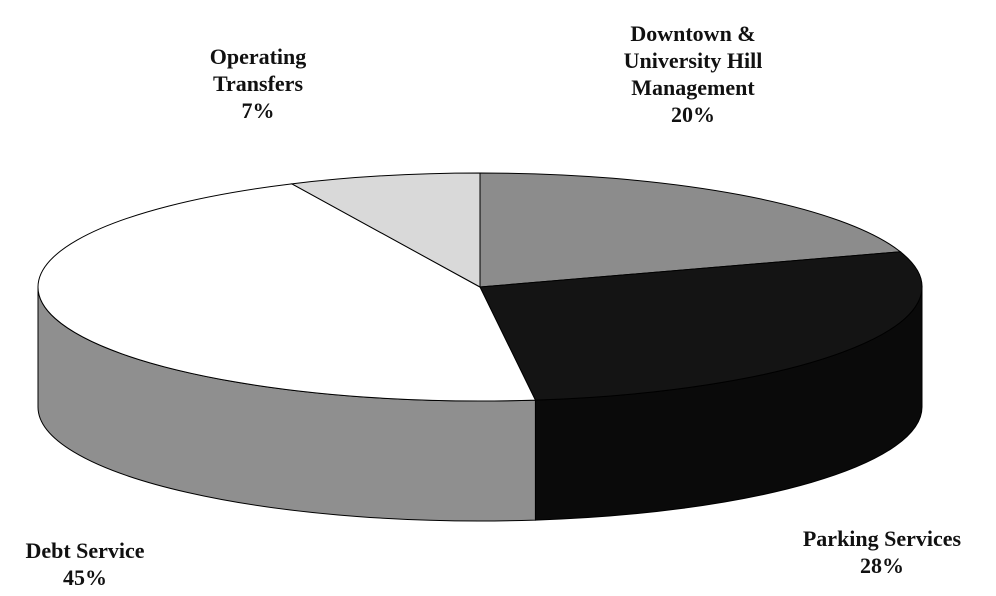 Image resolution: width=996 pixels, height=596 pixels. Describe the element at coordinates (693, 114) in the screenshot. I see `slice-value-label: 20%` at that location.